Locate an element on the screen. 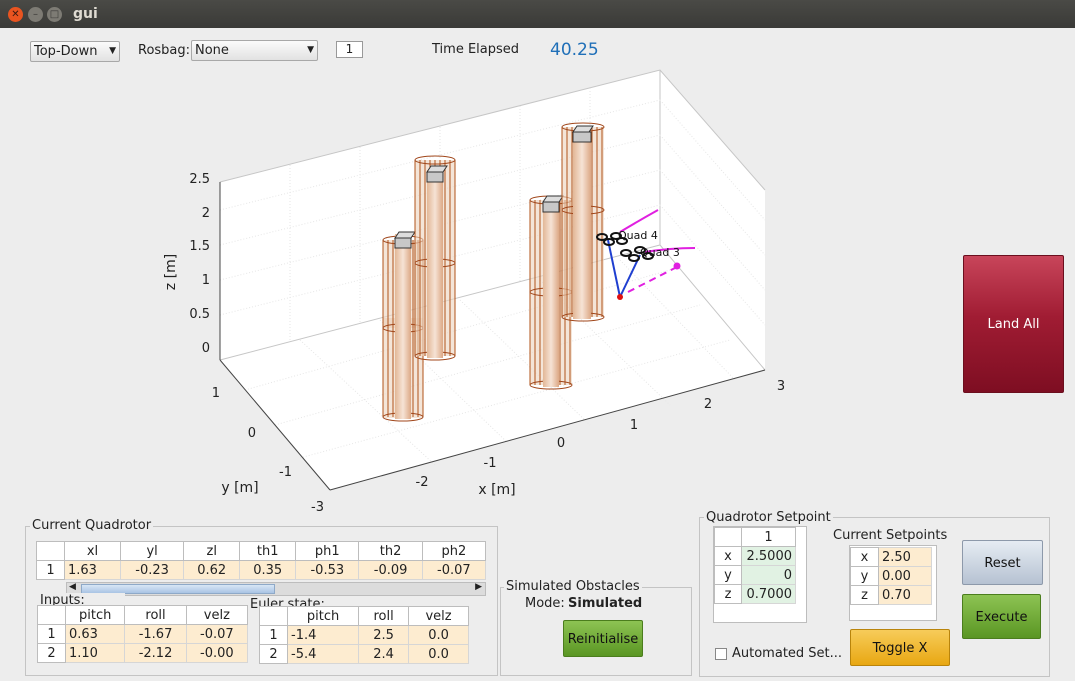  time-elapsed-label: Time Elapsed is located at coordinates (476, 49).